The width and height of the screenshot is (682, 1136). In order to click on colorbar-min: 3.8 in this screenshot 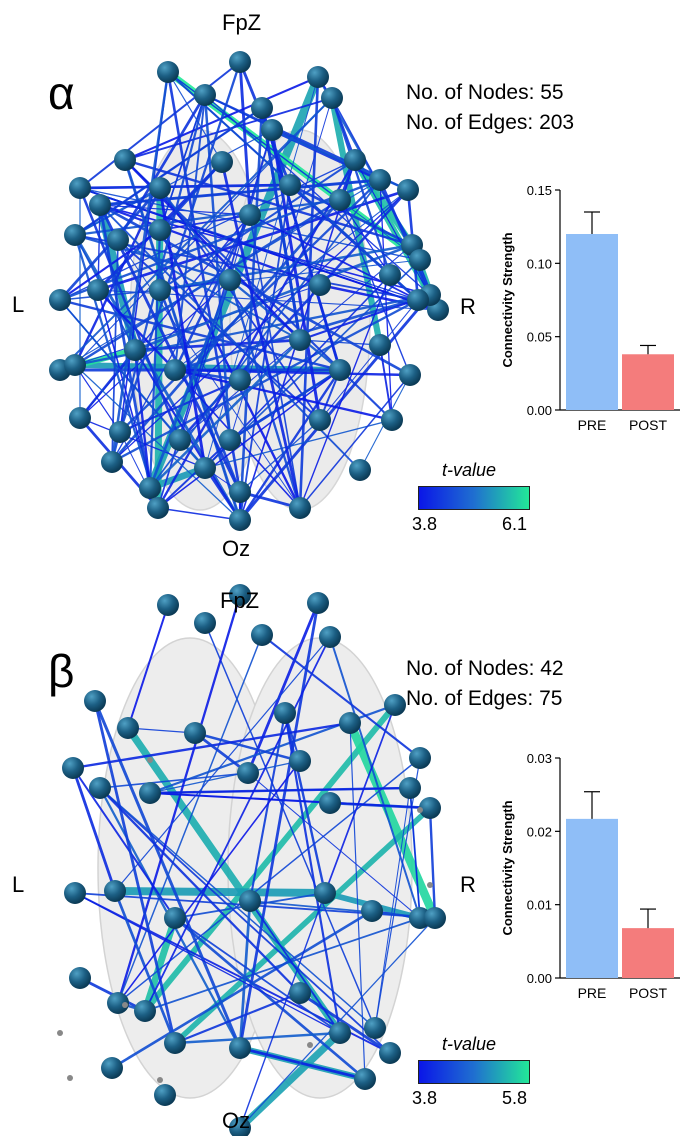, I will do `click(425, 1098)`.